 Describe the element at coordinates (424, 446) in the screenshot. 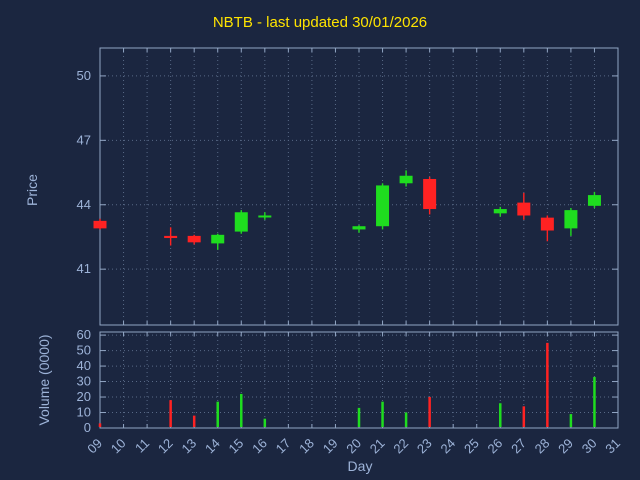

I see `day-tick-label: 23` at that location.